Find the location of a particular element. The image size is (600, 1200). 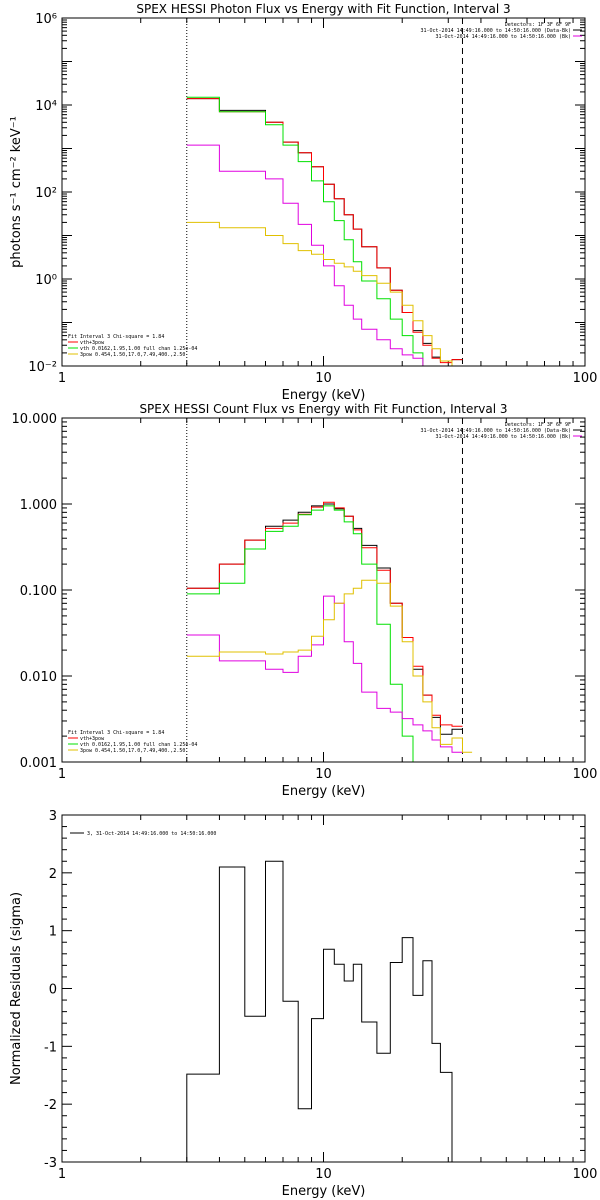

y-tick-label: 2 is located at coordinates (53, 874).